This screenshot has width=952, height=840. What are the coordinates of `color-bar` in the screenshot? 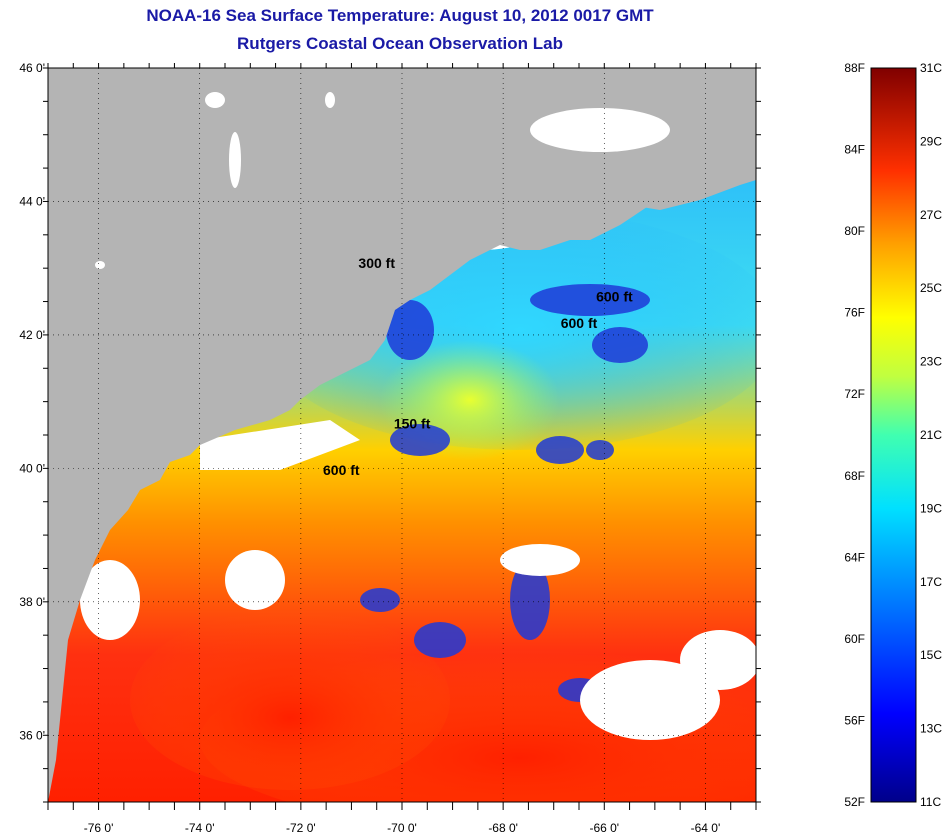 It's located at (893, 435).